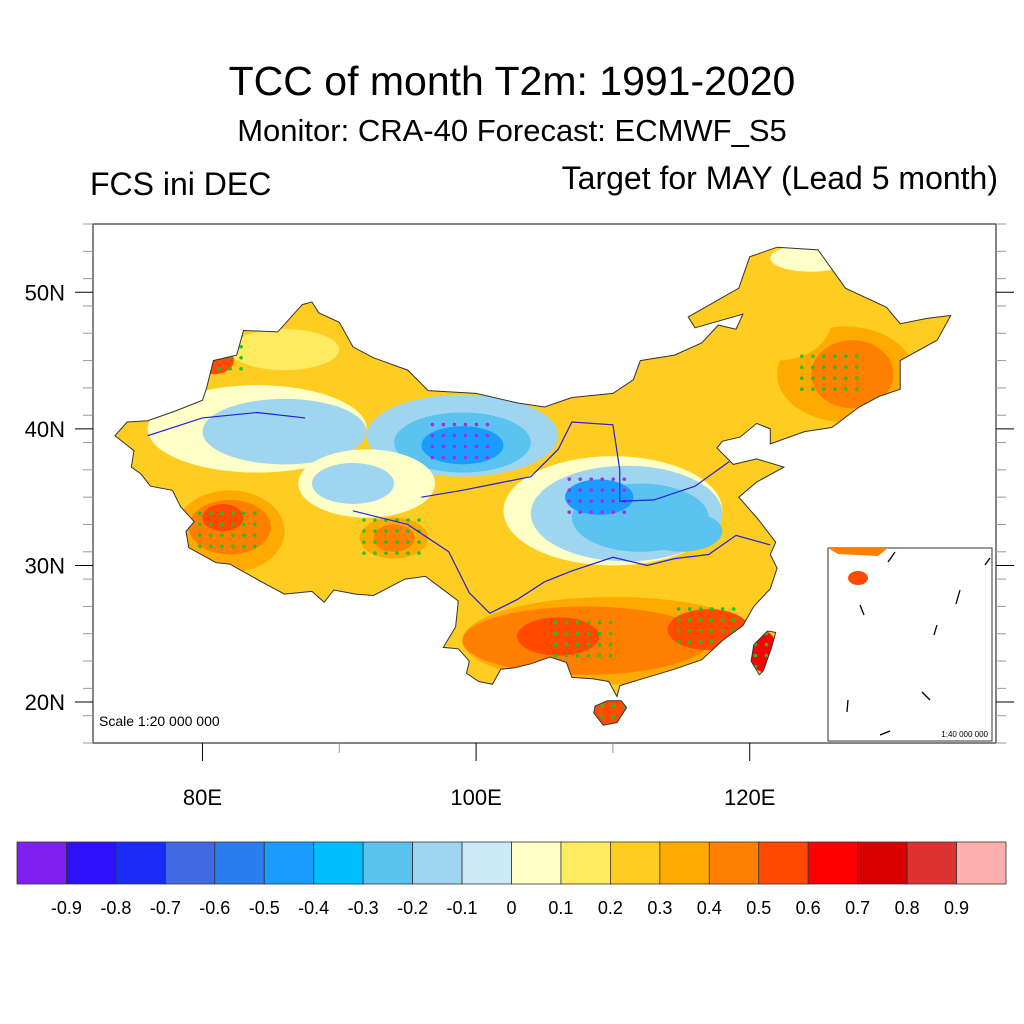 This screenshot has height=1024, width=1024. I want to click on colorbar-label: 0.4, so click(709, 908).